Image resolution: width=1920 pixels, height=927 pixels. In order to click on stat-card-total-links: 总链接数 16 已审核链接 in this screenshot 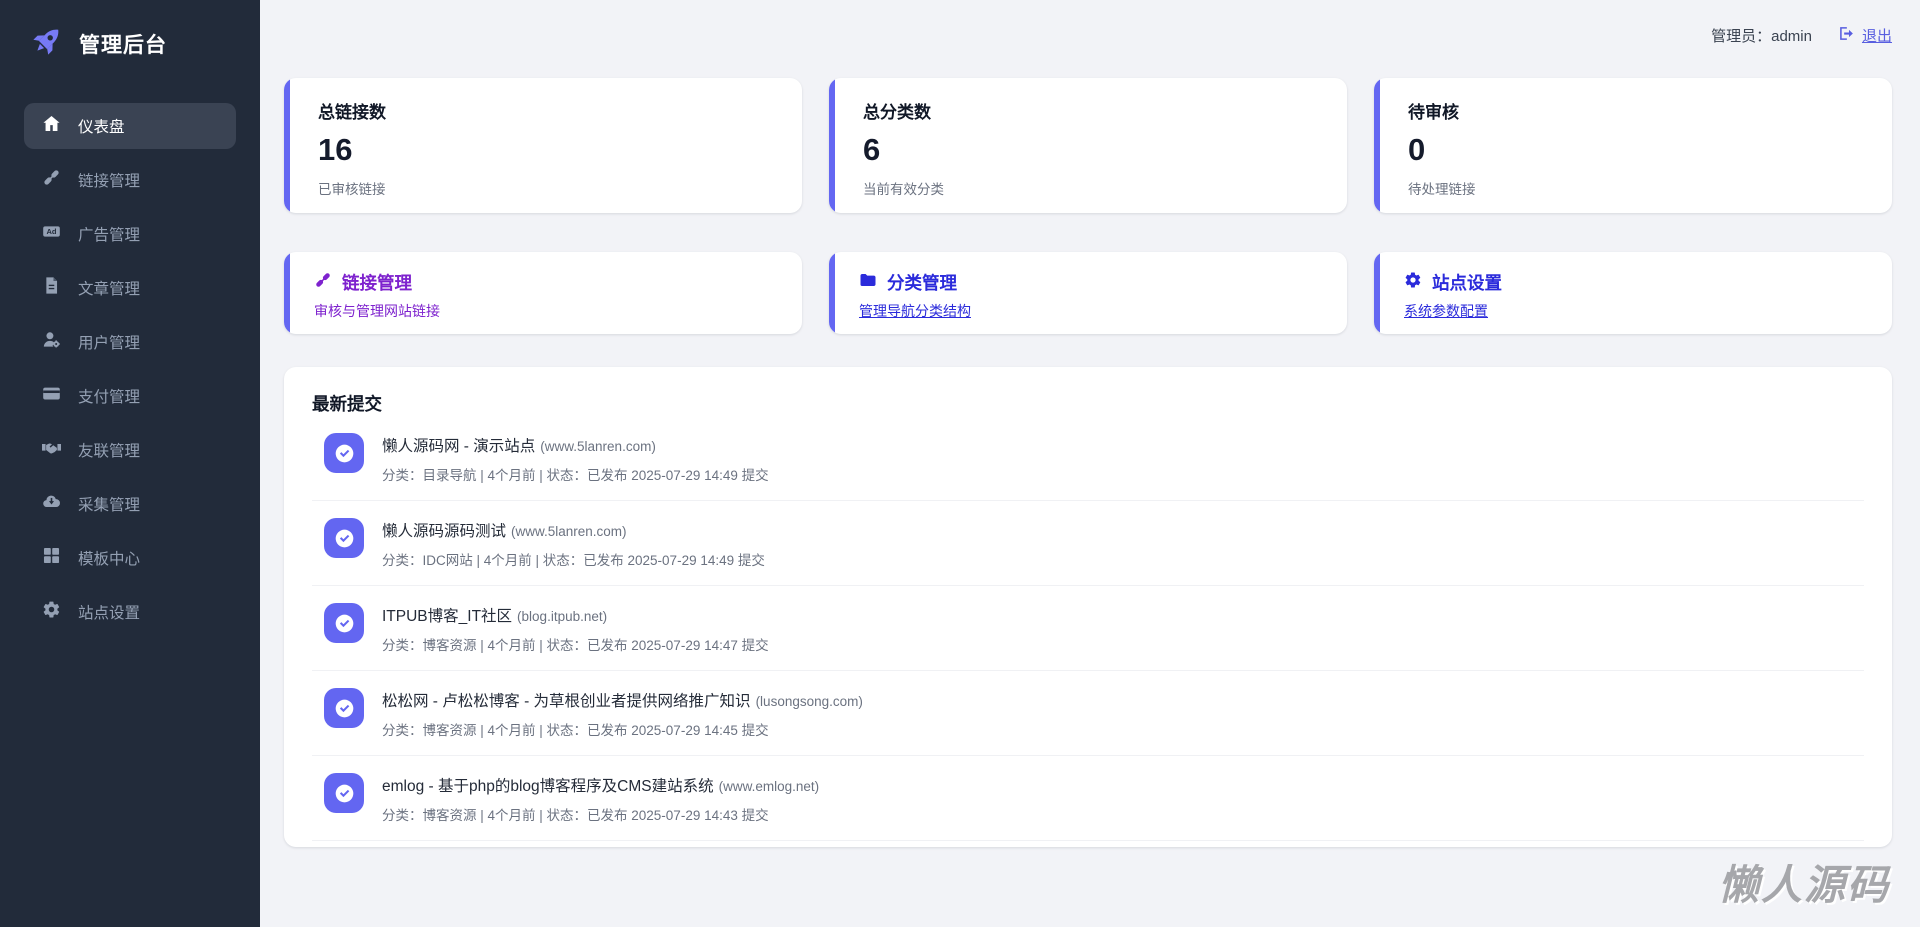, I will do `click(543, 145)`.